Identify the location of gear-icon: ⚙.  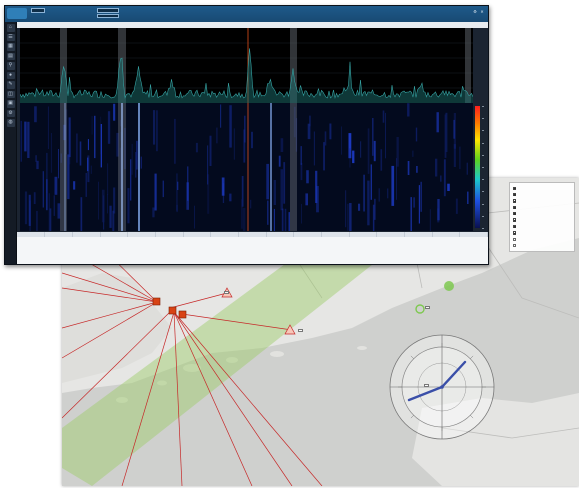
(10, 113).